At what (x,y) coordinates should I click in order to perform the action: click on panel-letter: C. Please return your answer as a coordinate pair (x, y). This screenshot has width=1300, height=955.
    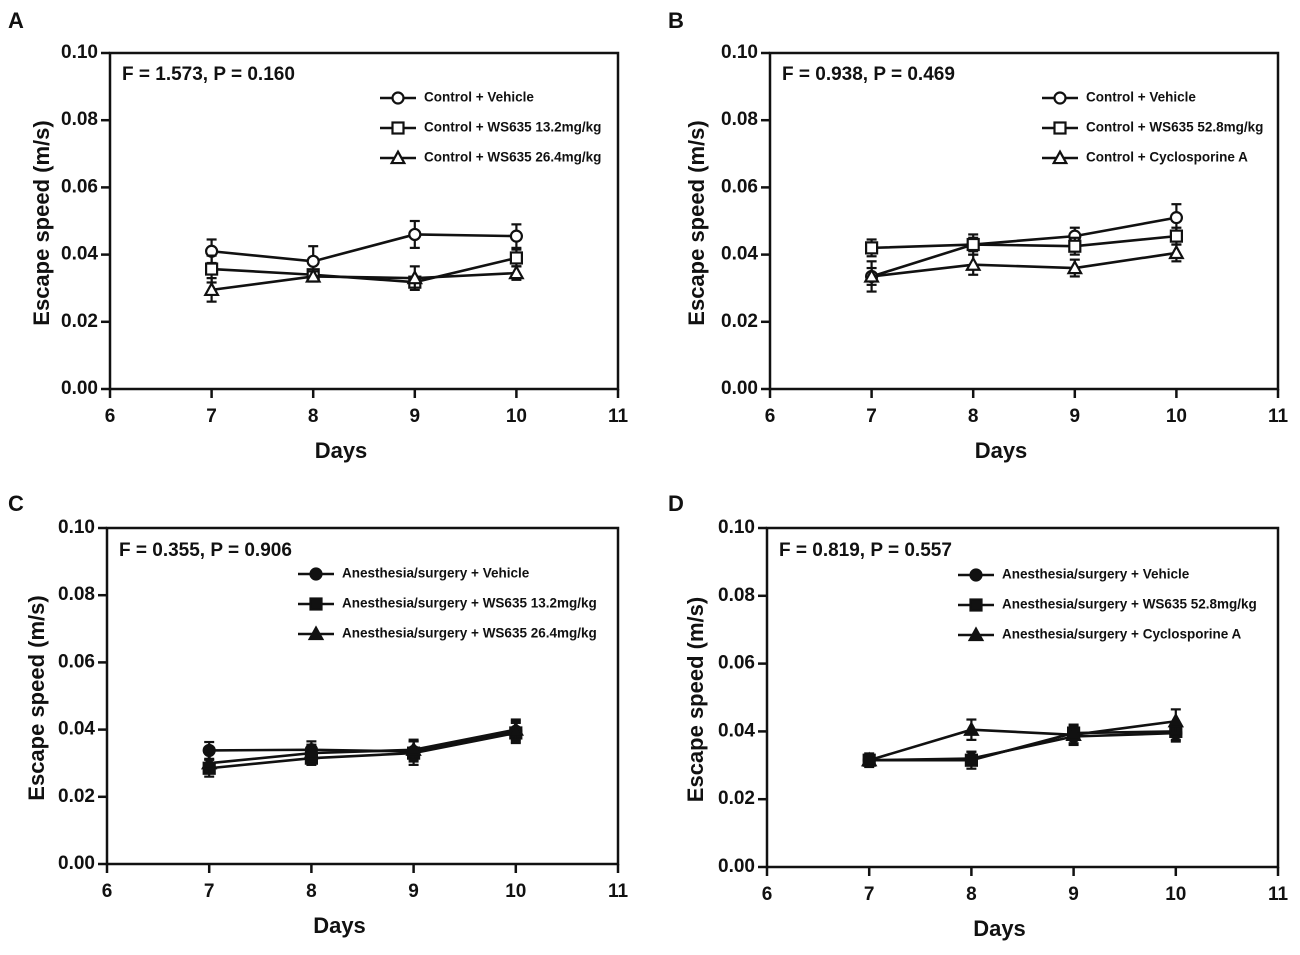
    Looking at the image, I should click on (16, 503).